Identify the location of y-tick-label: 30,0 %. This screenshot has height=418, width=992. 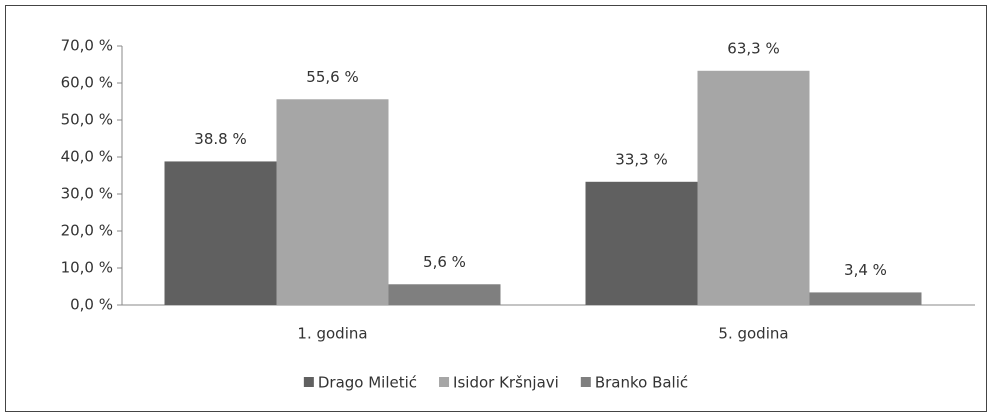
(87, 194).